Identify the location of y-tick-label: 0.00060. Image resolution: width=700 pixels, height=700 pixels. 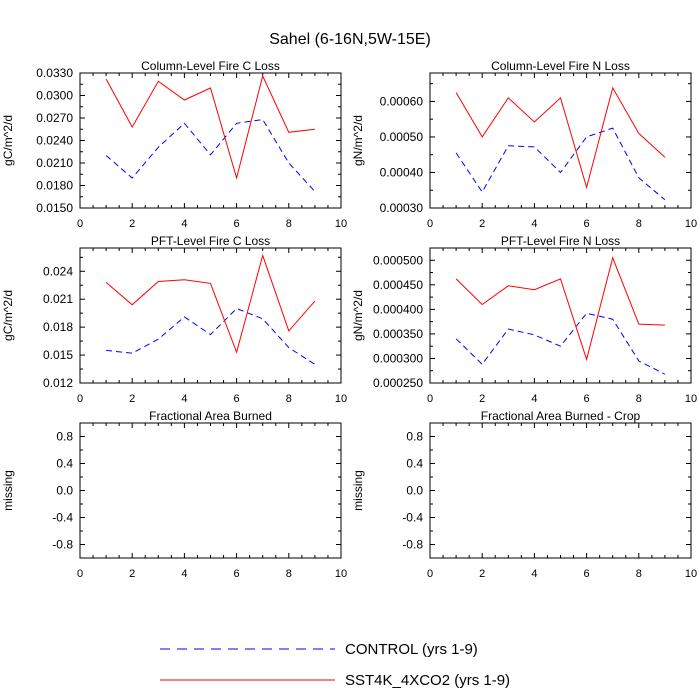
(402, 101).